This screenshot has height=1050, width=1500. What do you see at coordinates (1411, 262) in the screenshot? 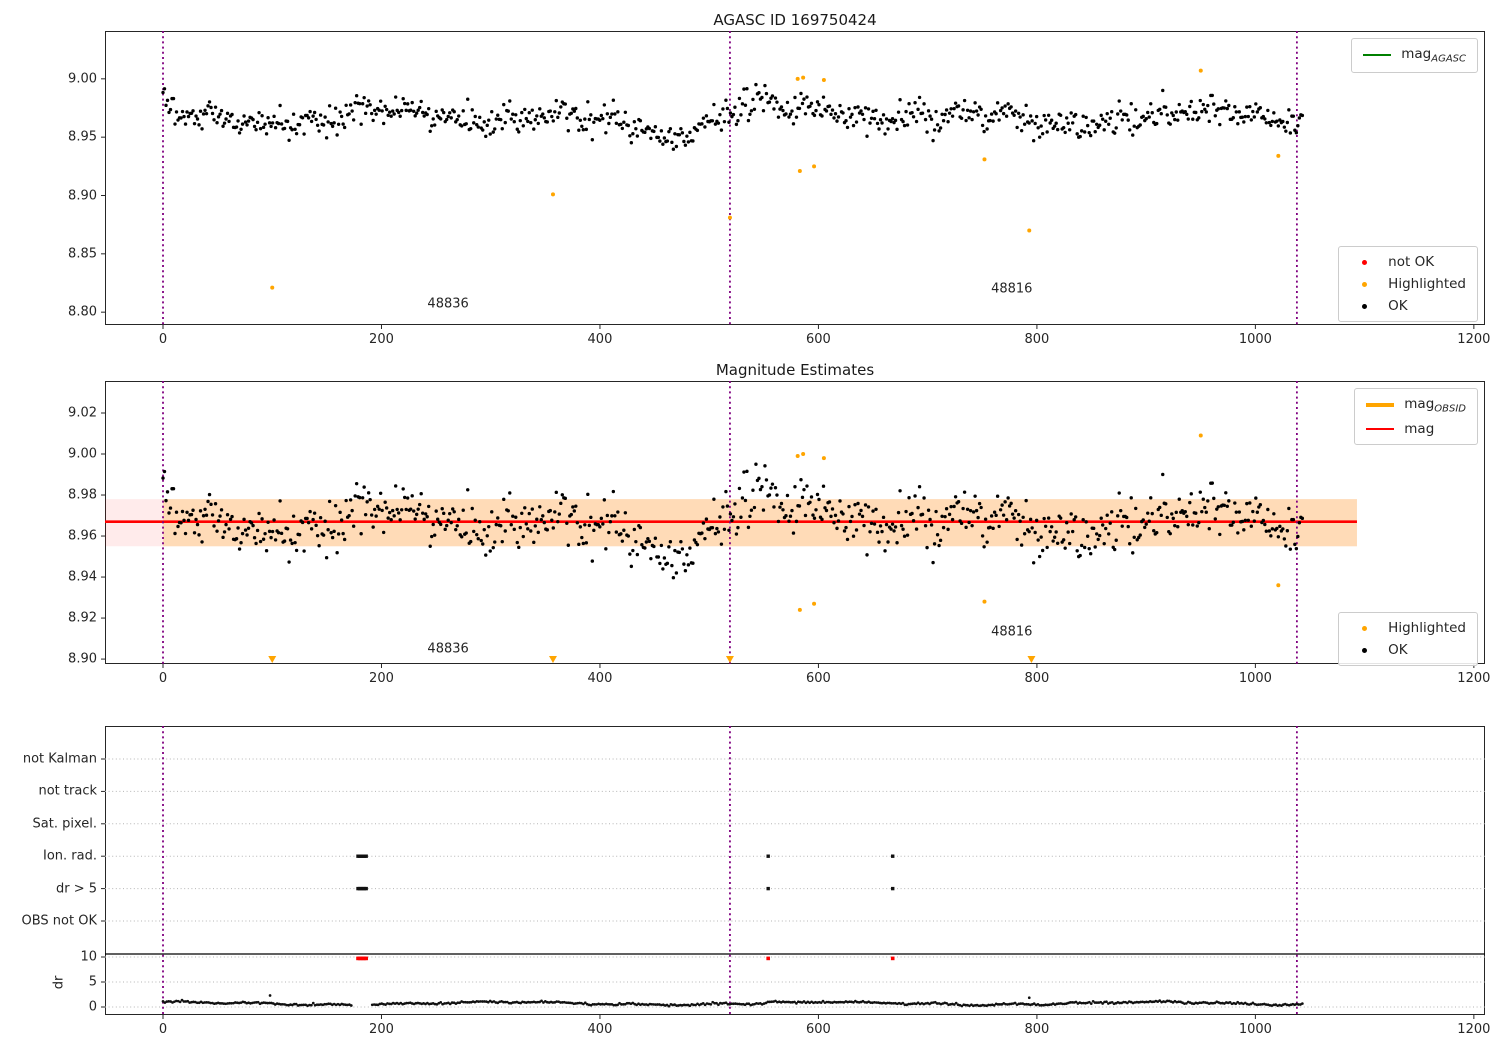
I see `legend-label: not OK` at bounding box center [1411, 262].